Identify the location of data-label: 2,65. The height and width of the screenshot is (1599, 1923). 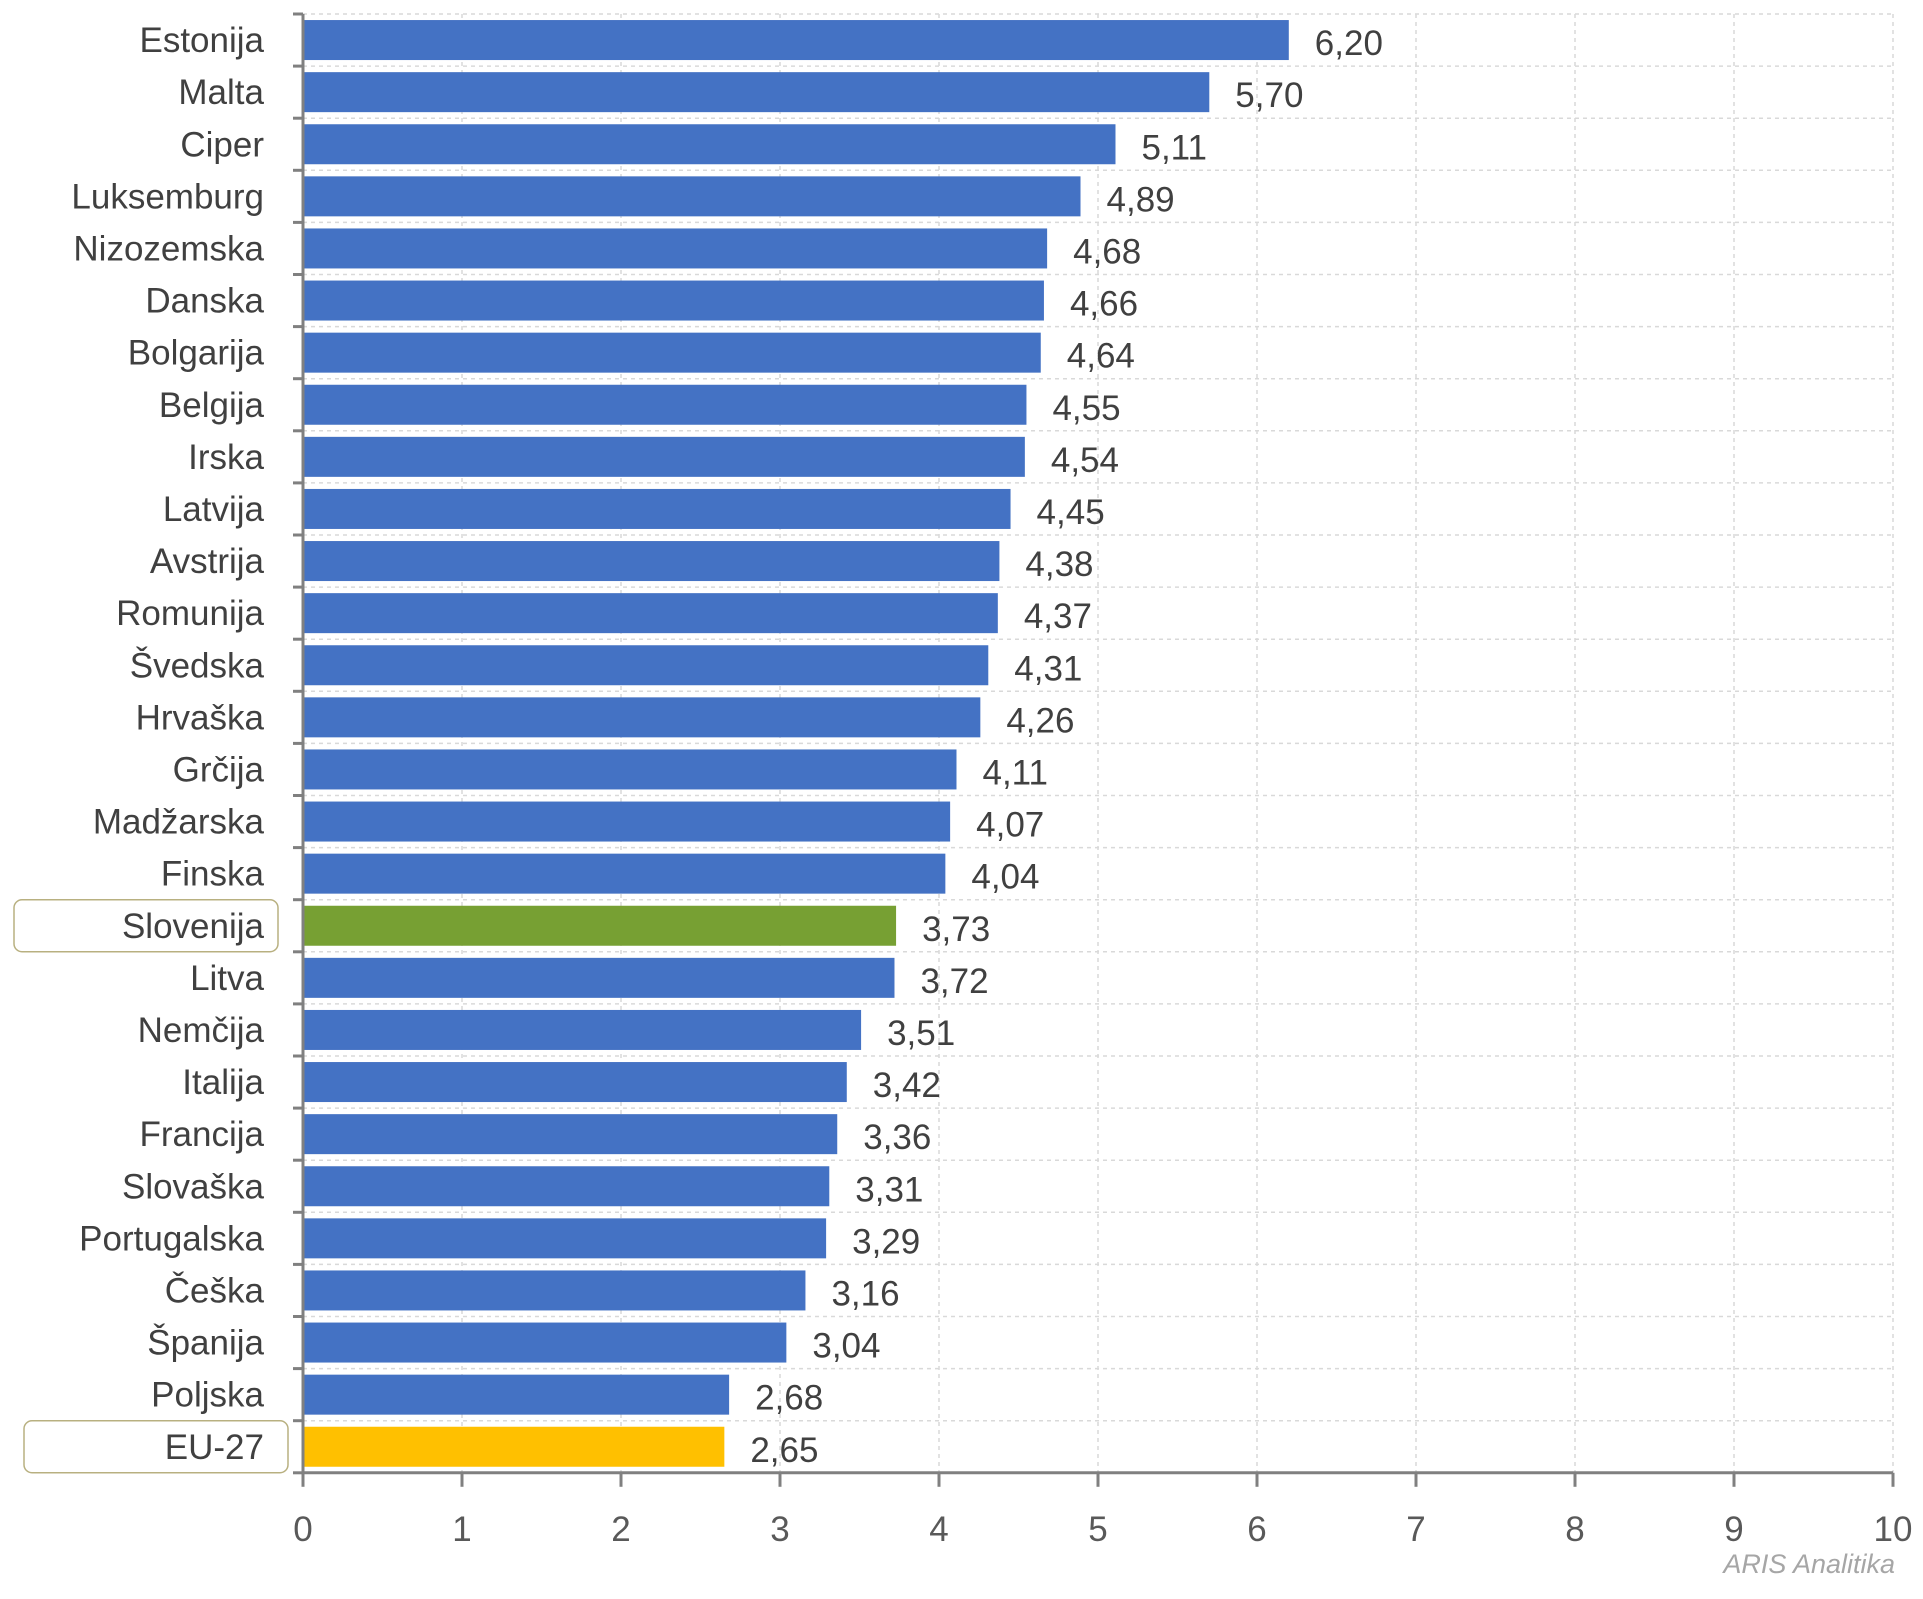
(784, 1450).